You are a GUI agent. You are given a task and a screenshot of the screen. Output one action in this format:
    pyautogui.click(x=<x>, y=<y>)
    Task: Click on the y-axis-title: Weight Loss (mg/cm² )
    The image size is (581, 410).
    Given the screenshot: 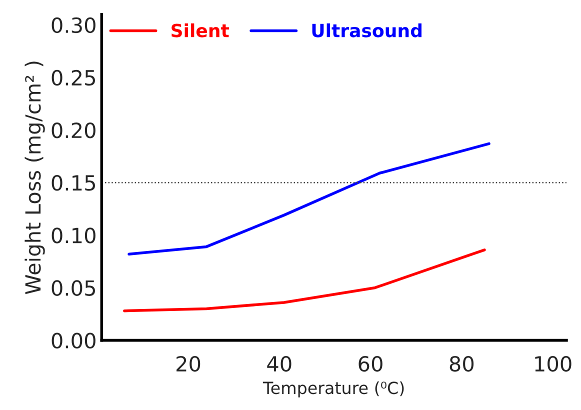 What is the action you would take?
    pyautogui.click(x=34, y=178)
    